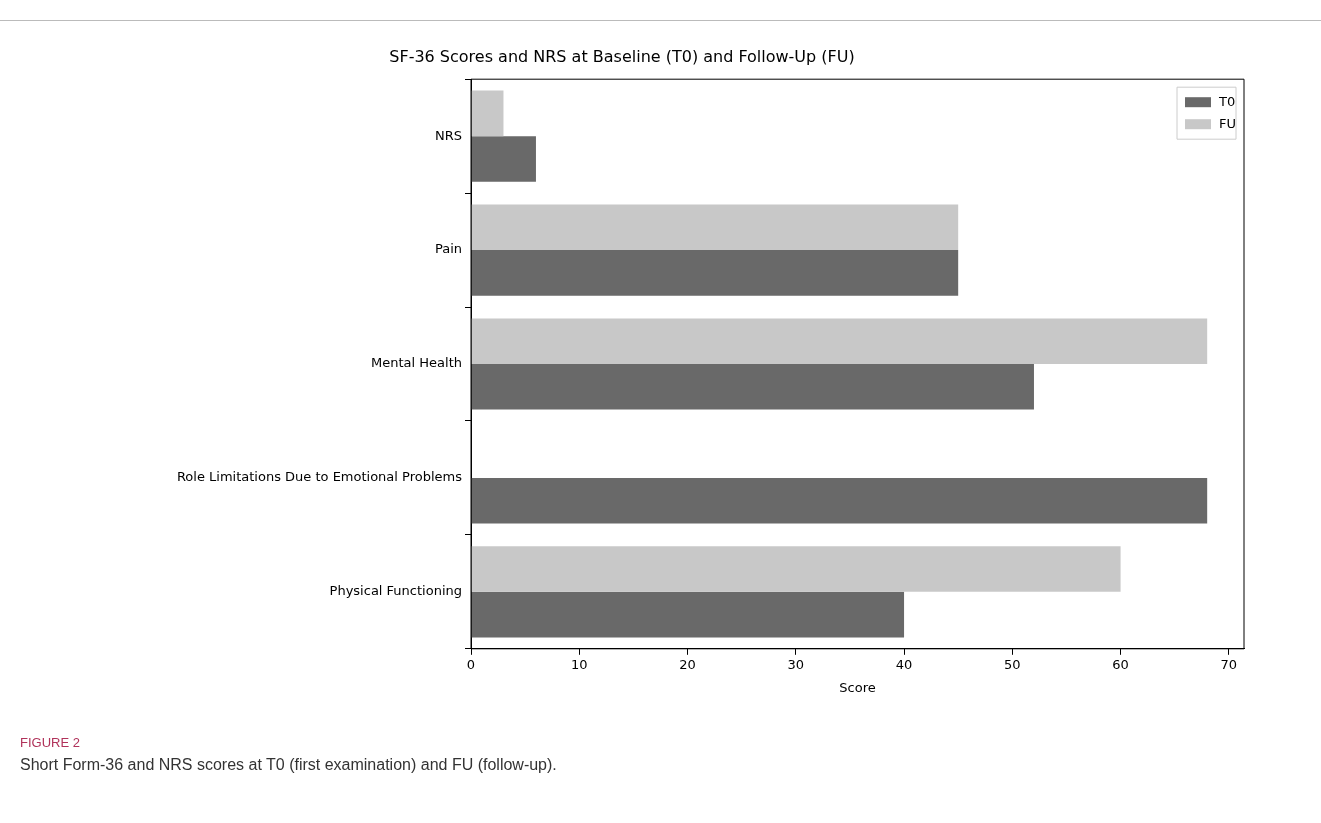 The width and height of the screenshot is (1321, 823). What do you see at coordinates (579, 664) in the screenshot?
I see `x-tick-label: 10` at bounding box center [579, 664].